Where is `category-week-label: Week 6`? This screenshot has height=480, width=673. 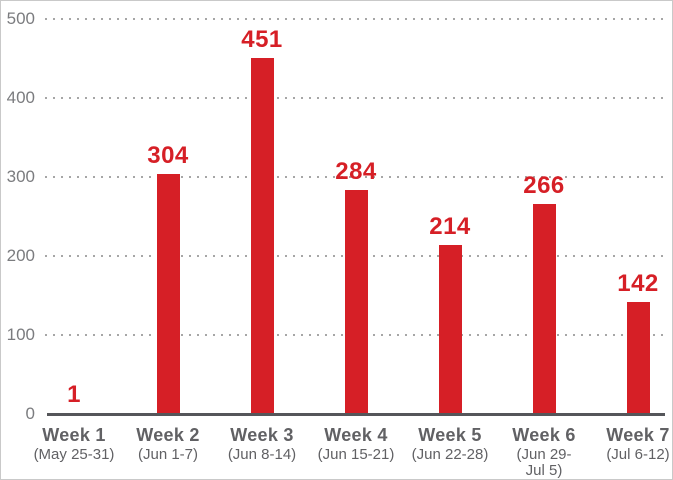 category-week-label: Week 6 is located at coordinates (544, 435).